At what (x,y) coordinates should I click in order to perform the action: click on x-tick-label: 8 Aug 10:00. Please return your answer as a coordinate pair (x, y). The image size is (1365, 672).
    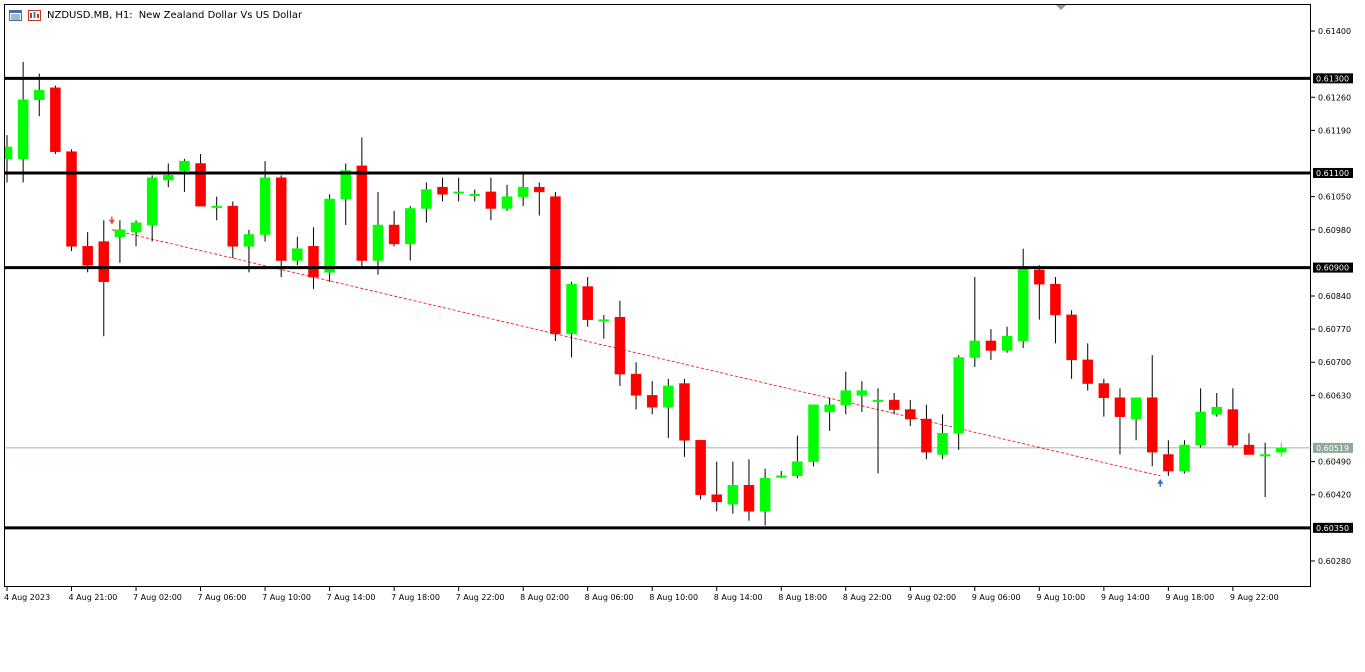
    Looking at the image, I should click on (673, 597).